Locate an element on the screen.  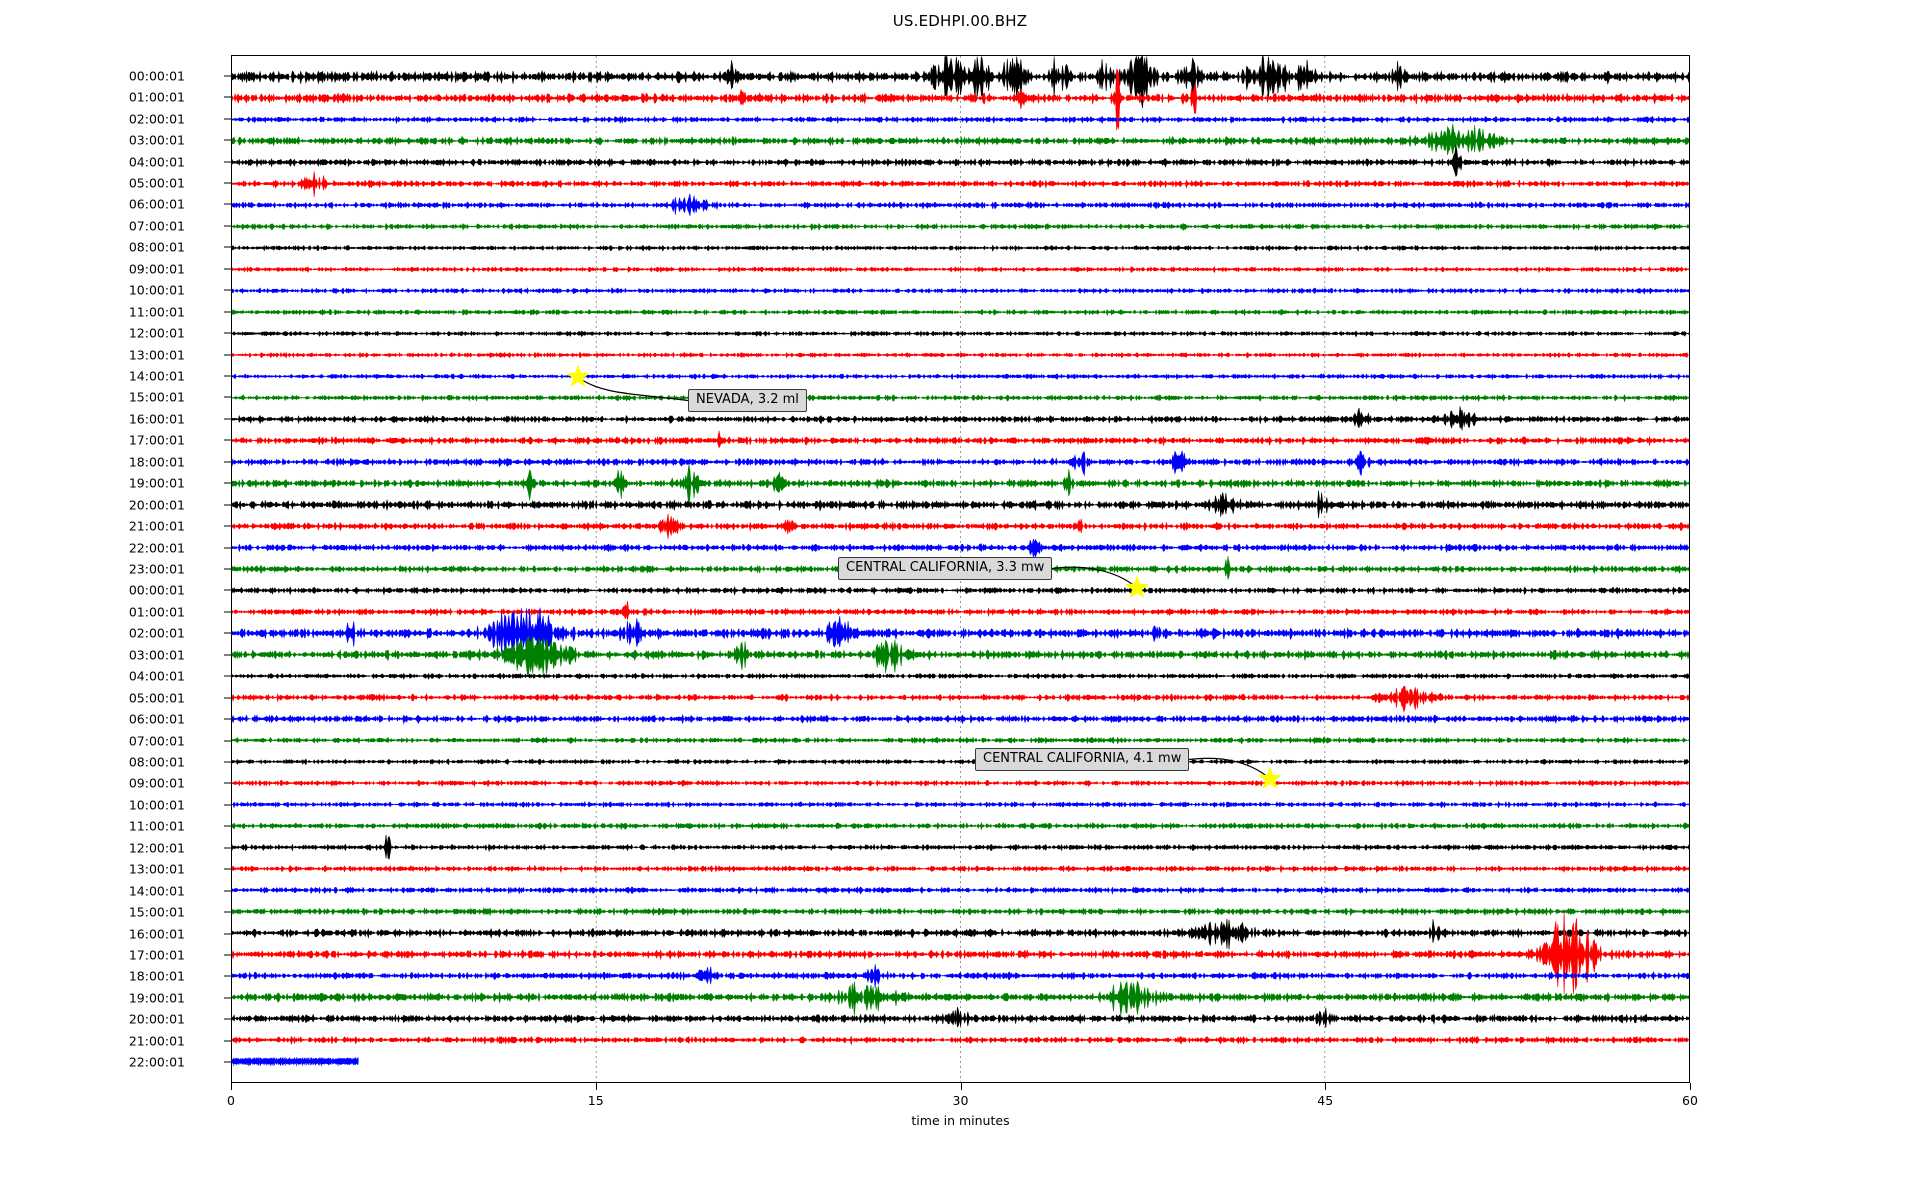
y-axis-tick-label: 23:00:01 is located at coordinates (156, 569).